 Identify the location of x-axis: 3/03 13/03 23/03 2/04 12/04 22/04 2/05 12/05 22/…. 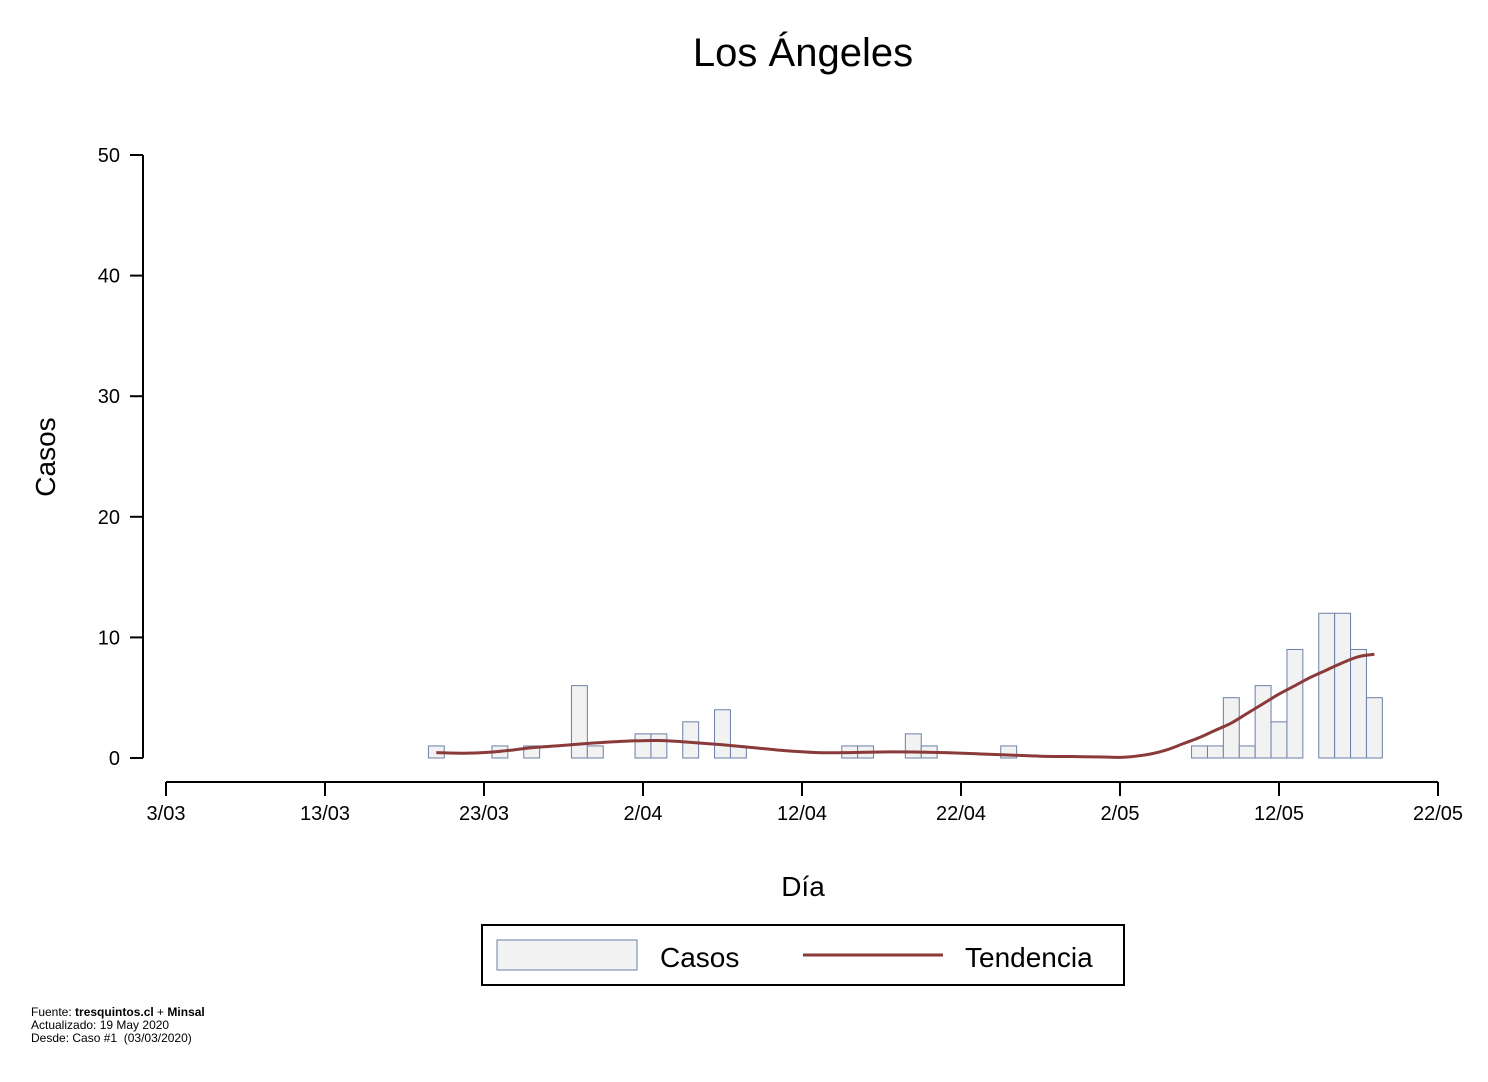
(805, 803).